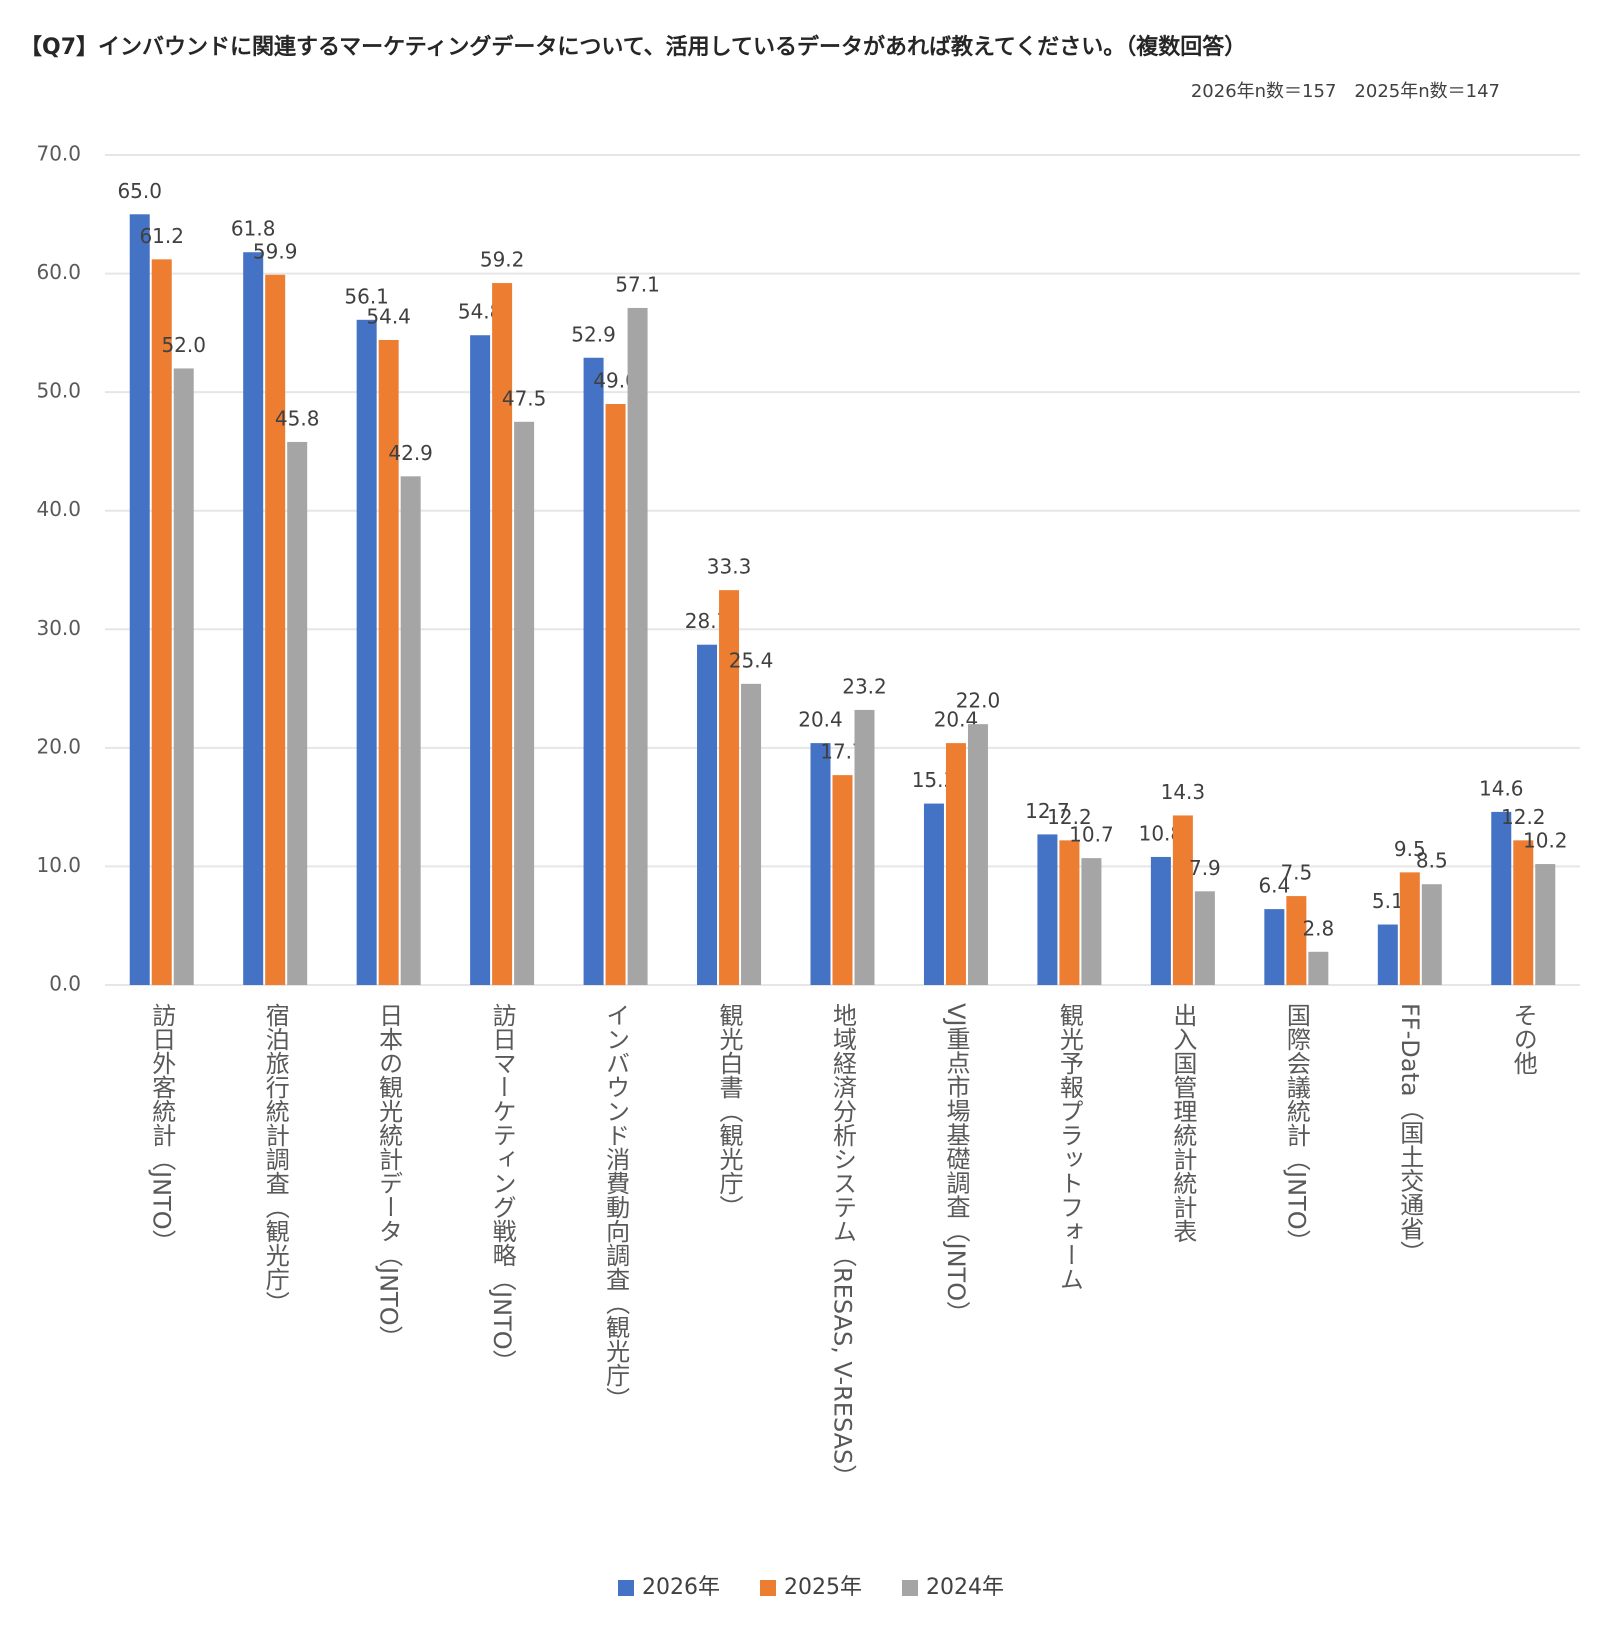 The height and width of the screenshot is (1626, 1600). I want to click on value-label: 14.3, so click(1183, 792).